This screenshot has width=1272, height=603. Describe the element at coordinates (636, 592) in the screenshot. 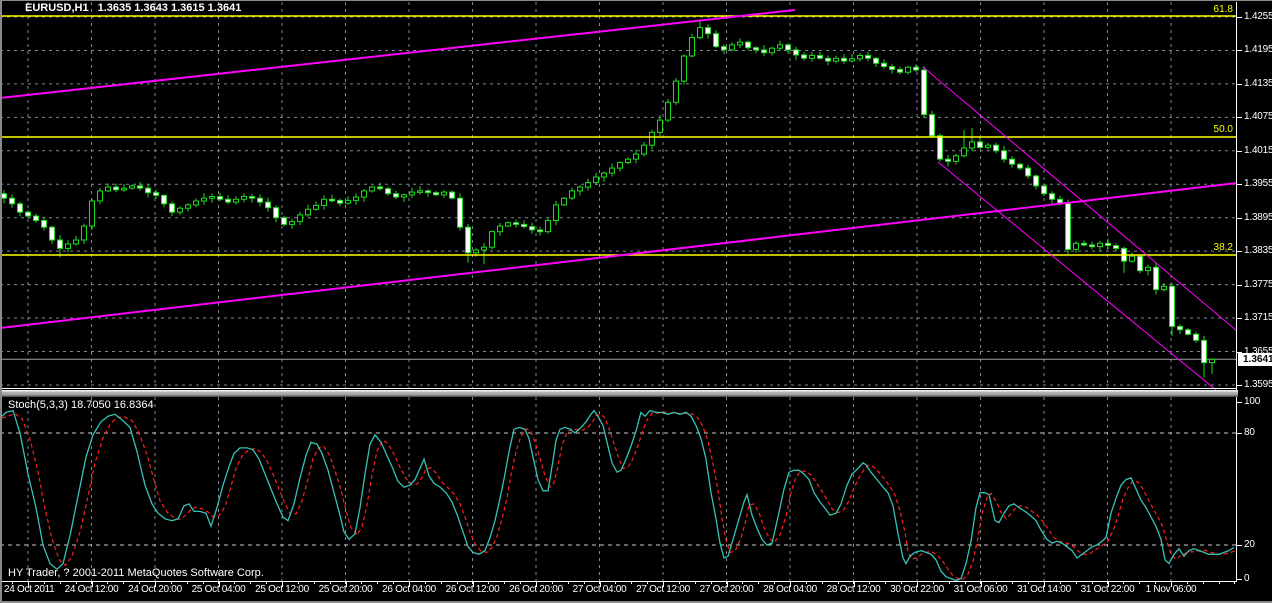

I see `time-axis` at that location.